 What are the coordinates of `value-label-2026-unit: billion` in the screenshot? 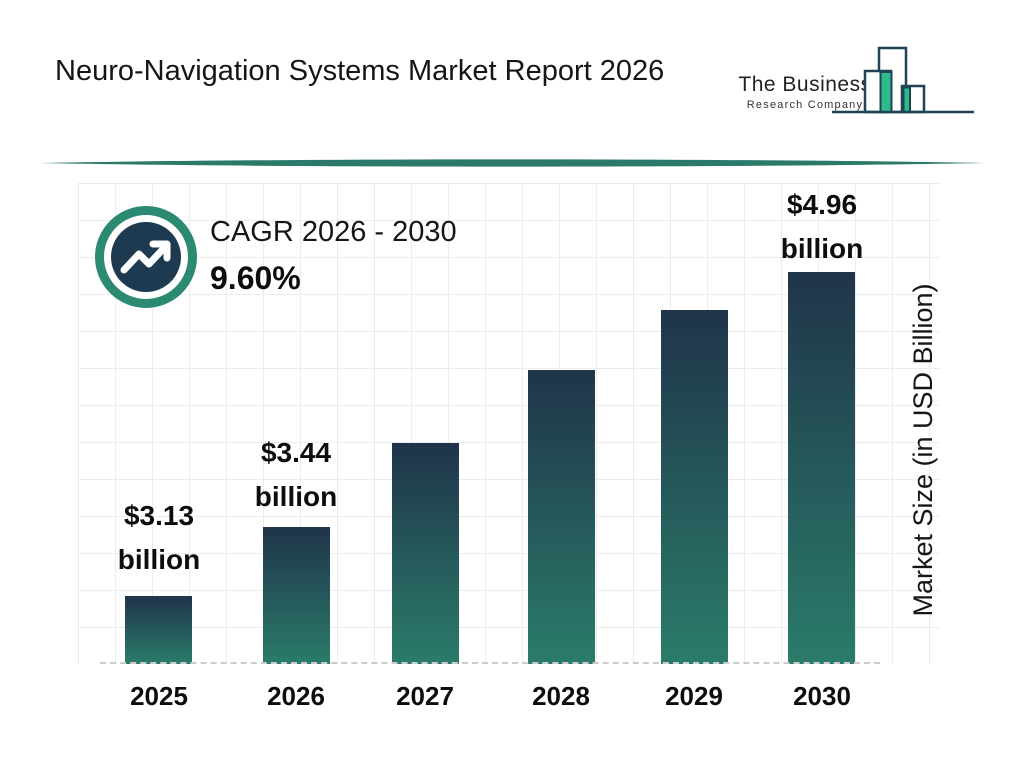 It's located at (296, 496).